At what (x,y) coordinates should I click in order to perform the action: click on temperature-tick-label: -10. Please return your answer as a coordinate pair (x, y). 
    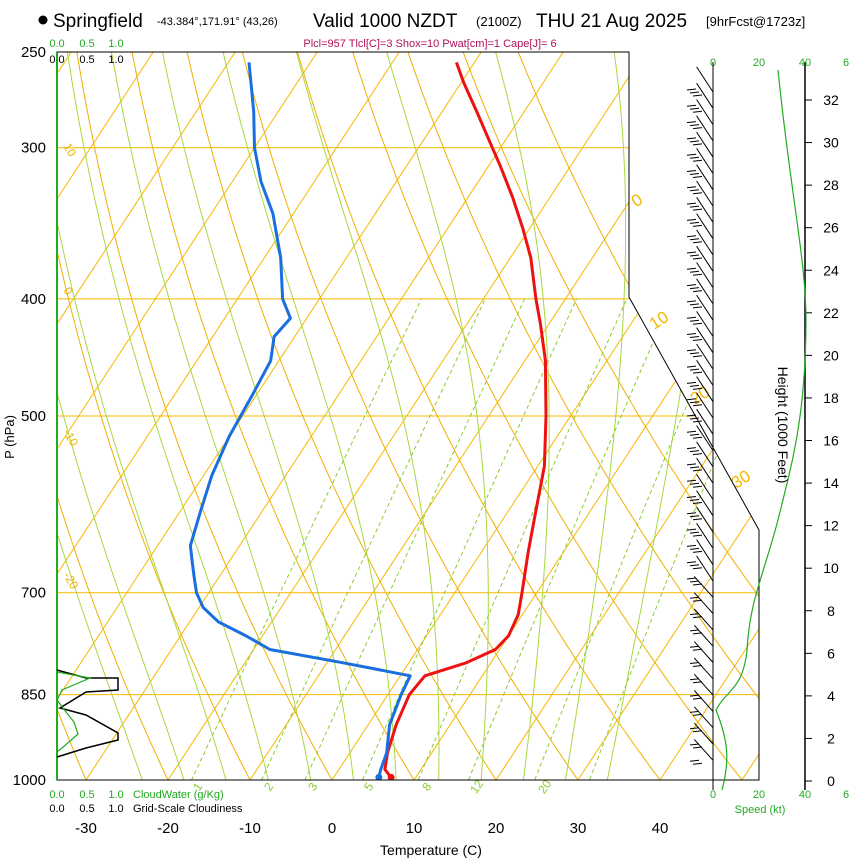
    Looking at the image, I should click on (250, 828).